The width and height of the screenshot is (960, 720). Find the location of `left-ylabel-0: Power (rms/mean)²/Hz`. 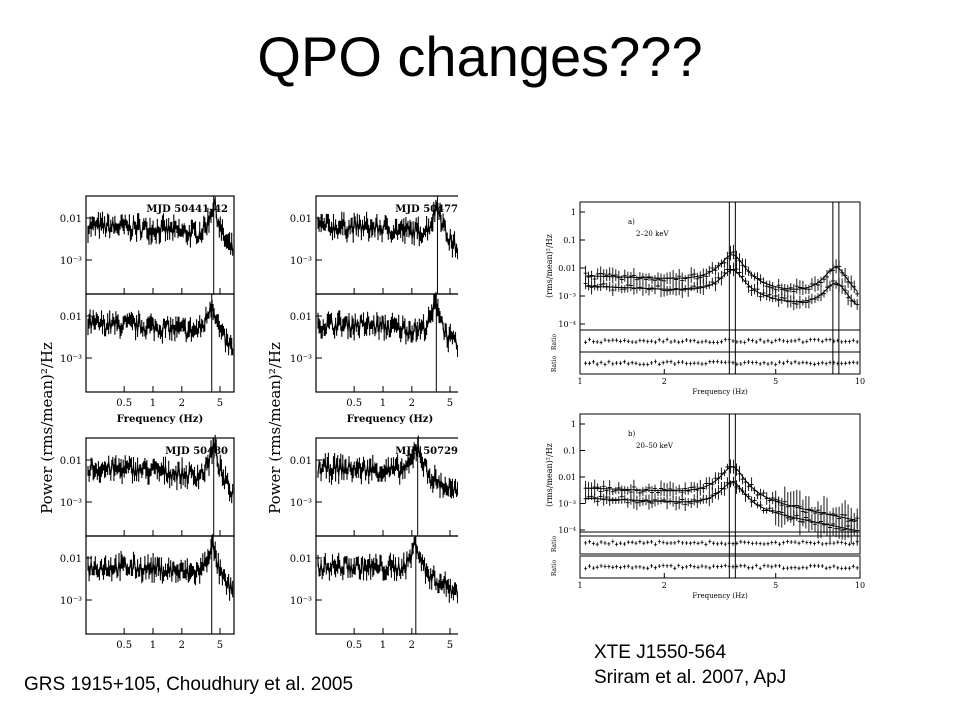

left-ylabel-0: Power (rms/mean)²/Hz is located at coordinates (47, 428).